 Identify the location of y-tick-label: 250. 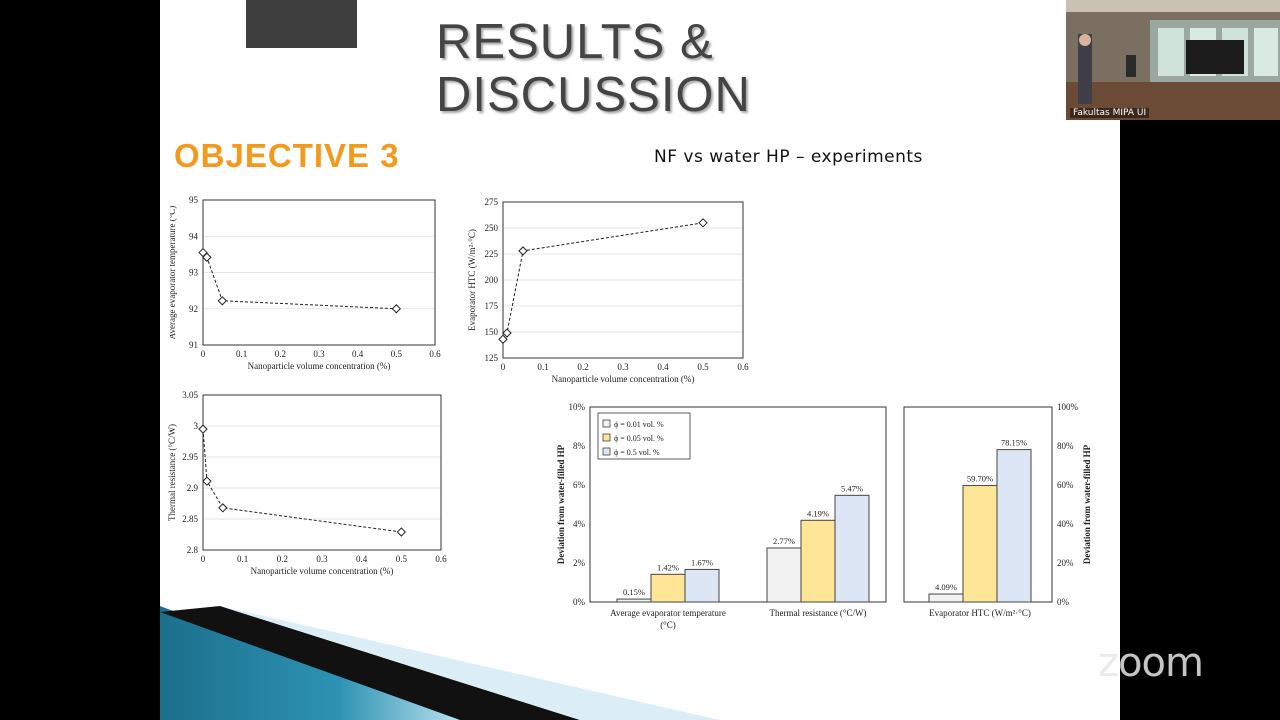
(492, 228).